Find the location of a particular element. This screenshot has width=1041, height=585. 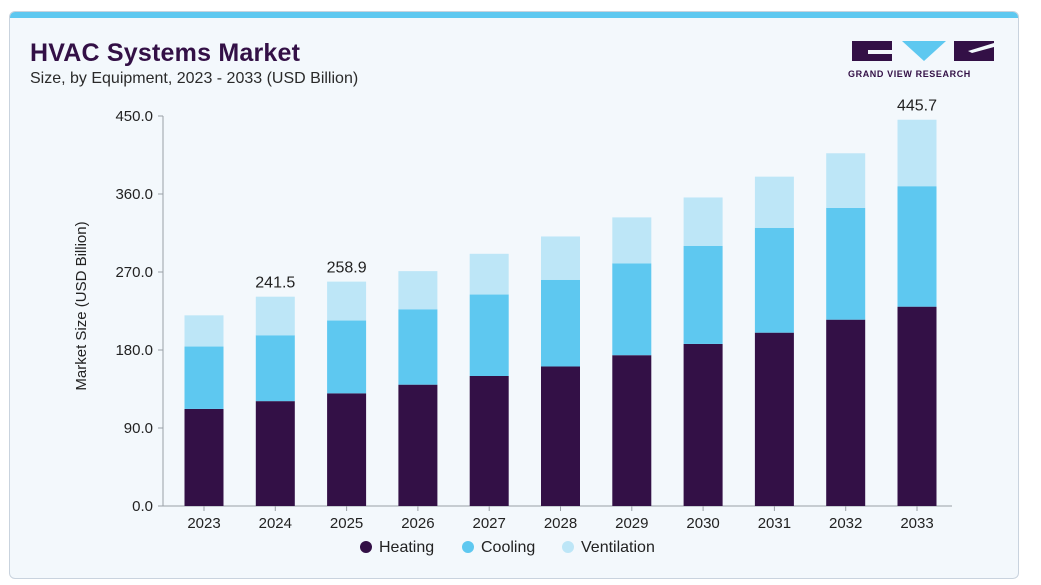

y-tick-label: 450.0 is located at coordinates (134, 116).